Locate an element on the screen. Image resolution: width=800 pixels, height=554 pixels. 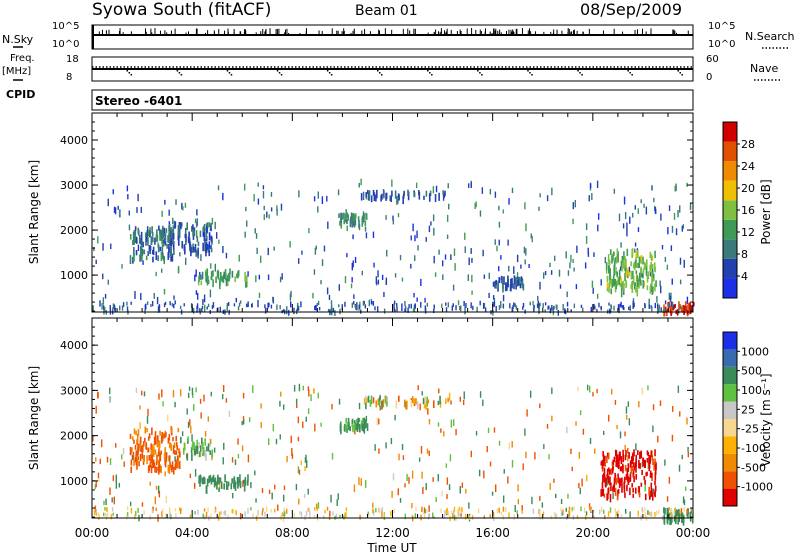
colorbar-swatch is located at coordinates (730, 229).